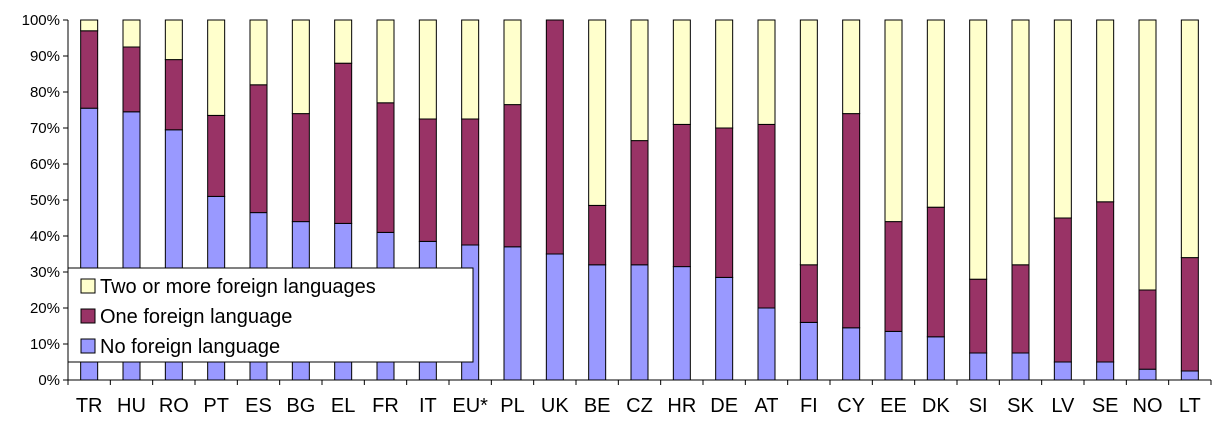 The image size is (1213, 423). I want to click on x-category-label: FI, so click(809, 406).